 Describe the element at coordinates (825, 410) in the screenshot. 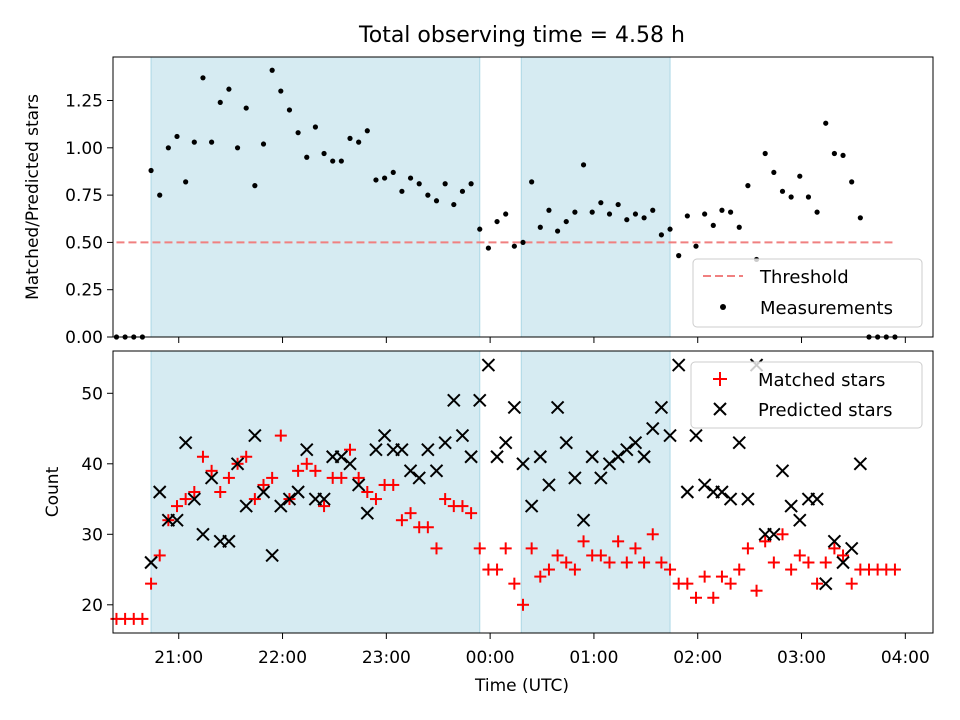

I see `legend-predicted-label: Predicted stars` at that location.